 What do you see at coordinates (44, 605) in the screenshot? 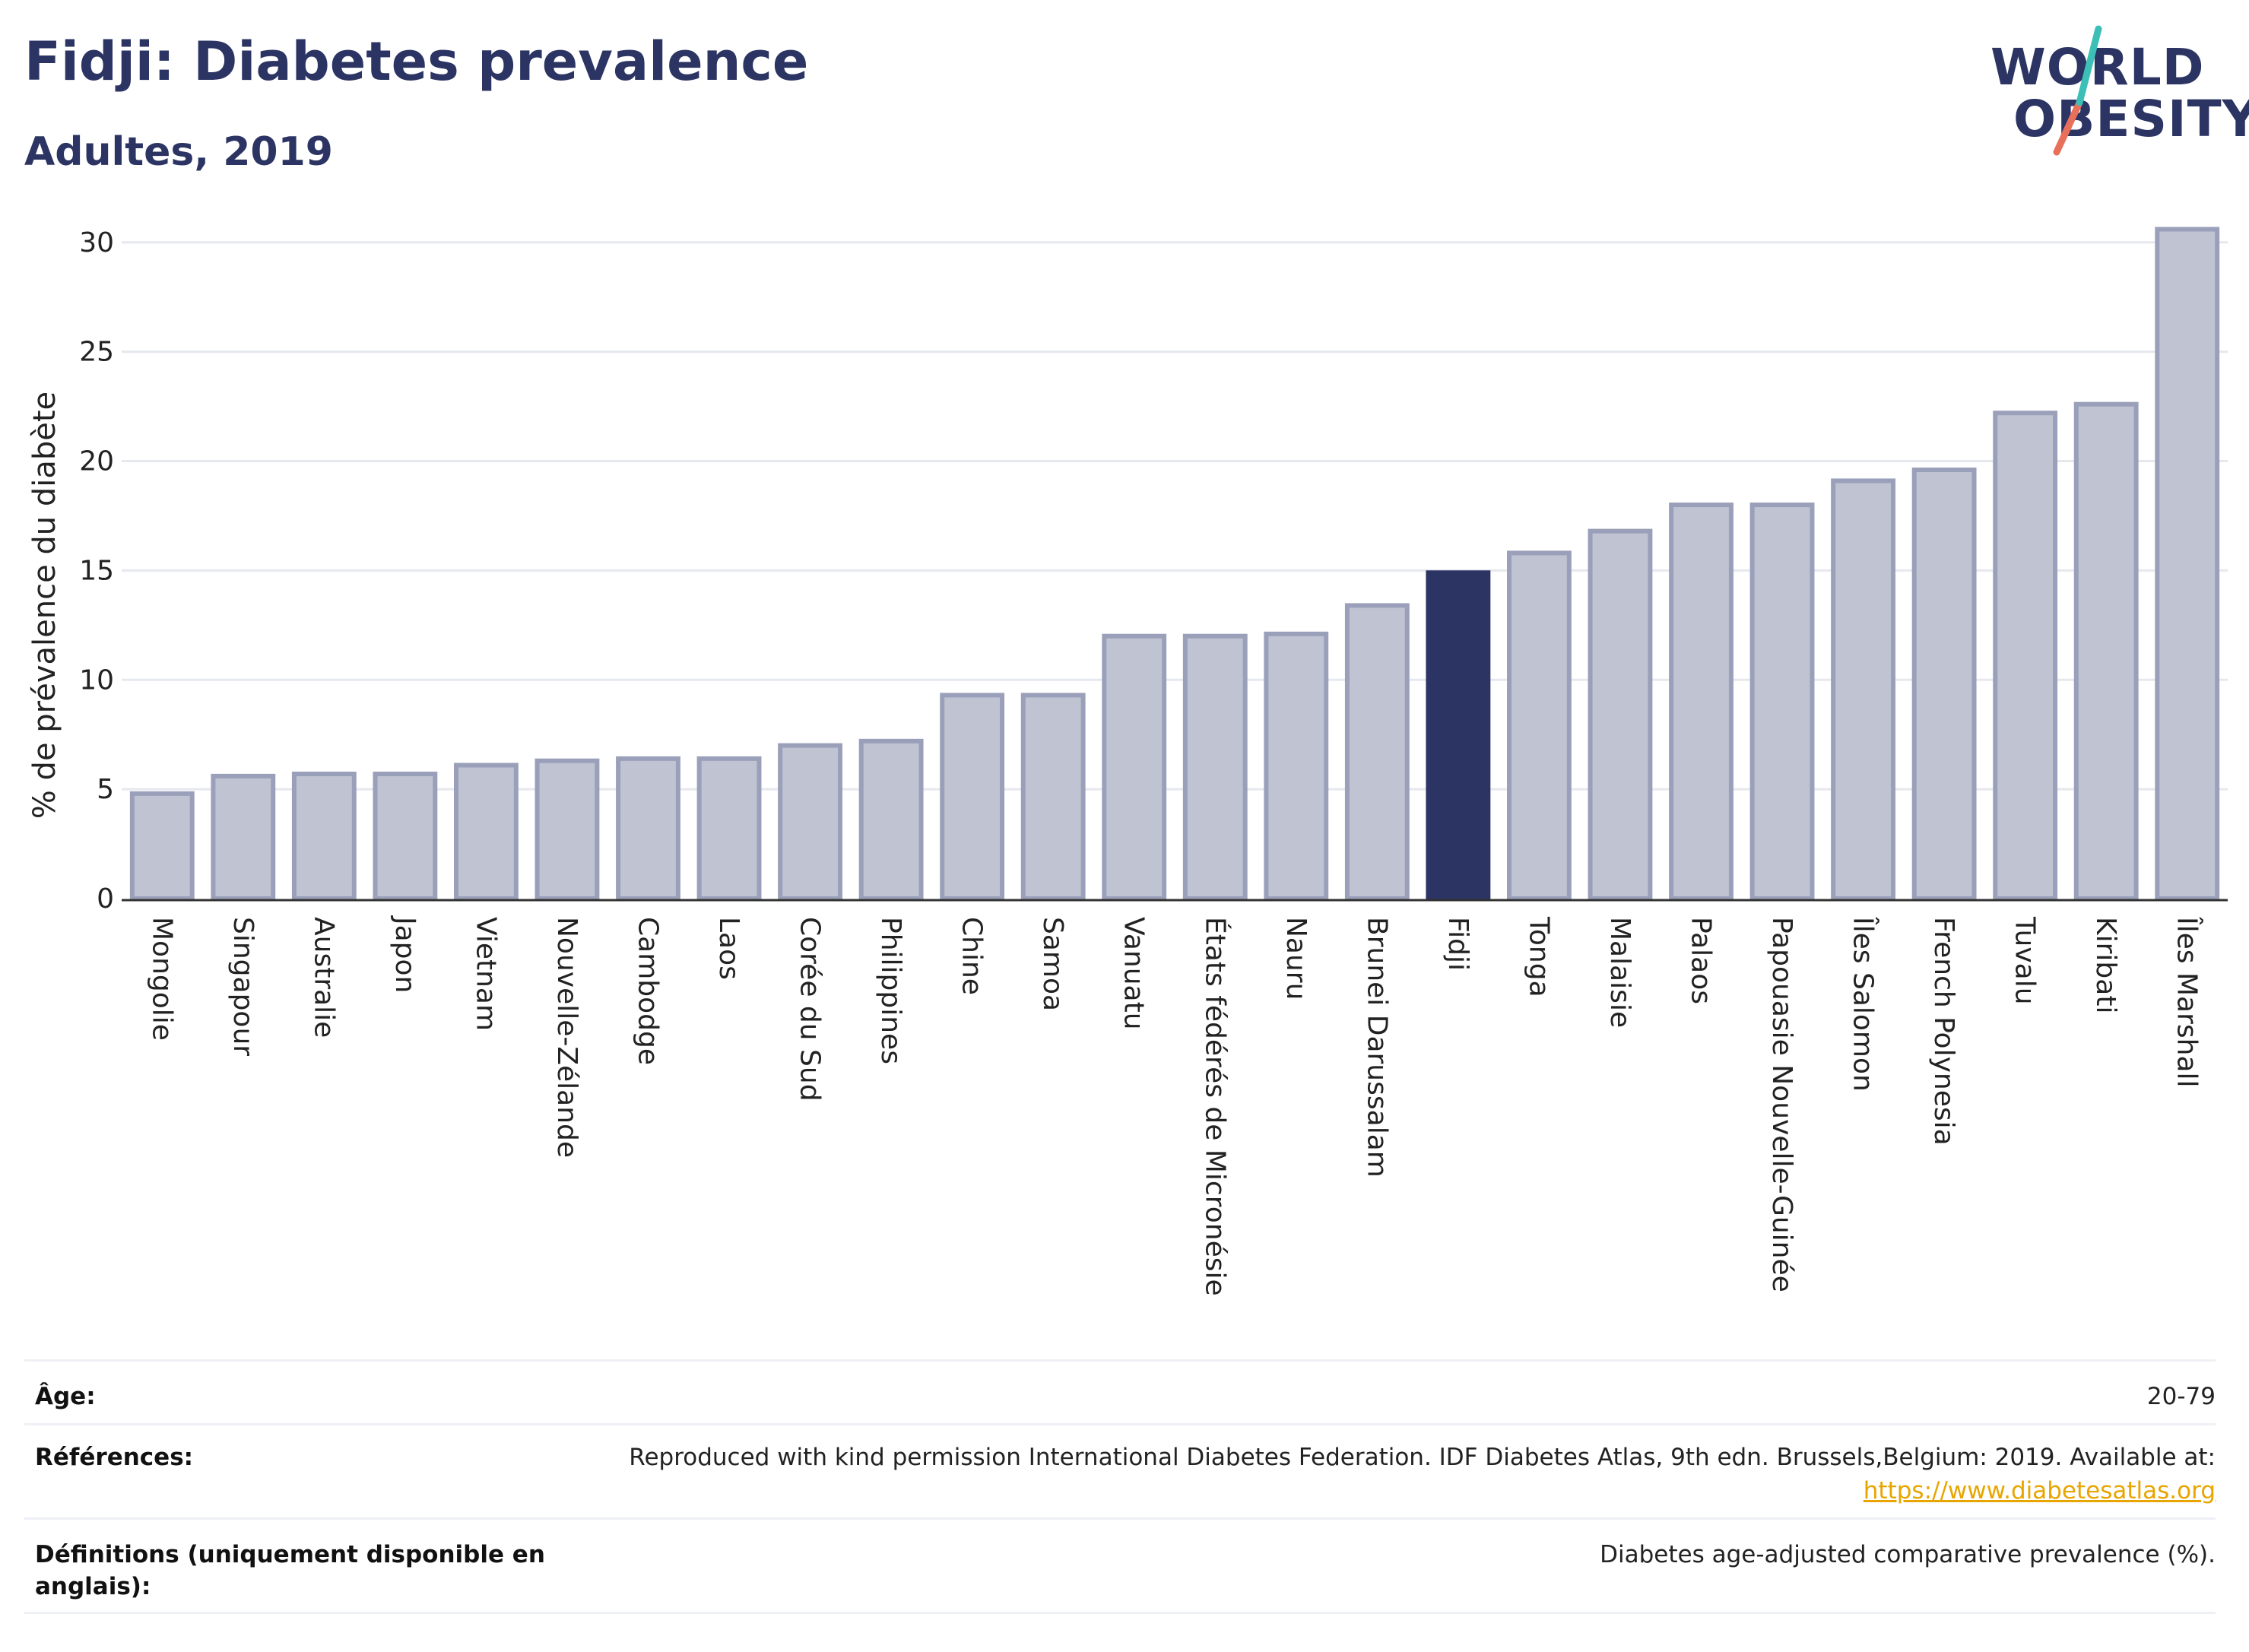
I see `y-axis-label: % de prévalence du diabète` at bounding box center [44, 605].